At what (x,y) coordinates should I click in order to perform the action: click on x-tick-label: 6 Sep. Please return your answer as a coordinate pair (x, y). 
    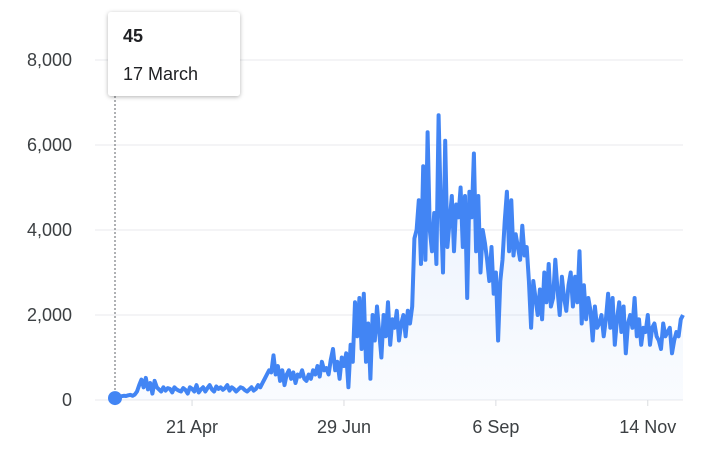
    Looking at the image, I should click on (495, 427).